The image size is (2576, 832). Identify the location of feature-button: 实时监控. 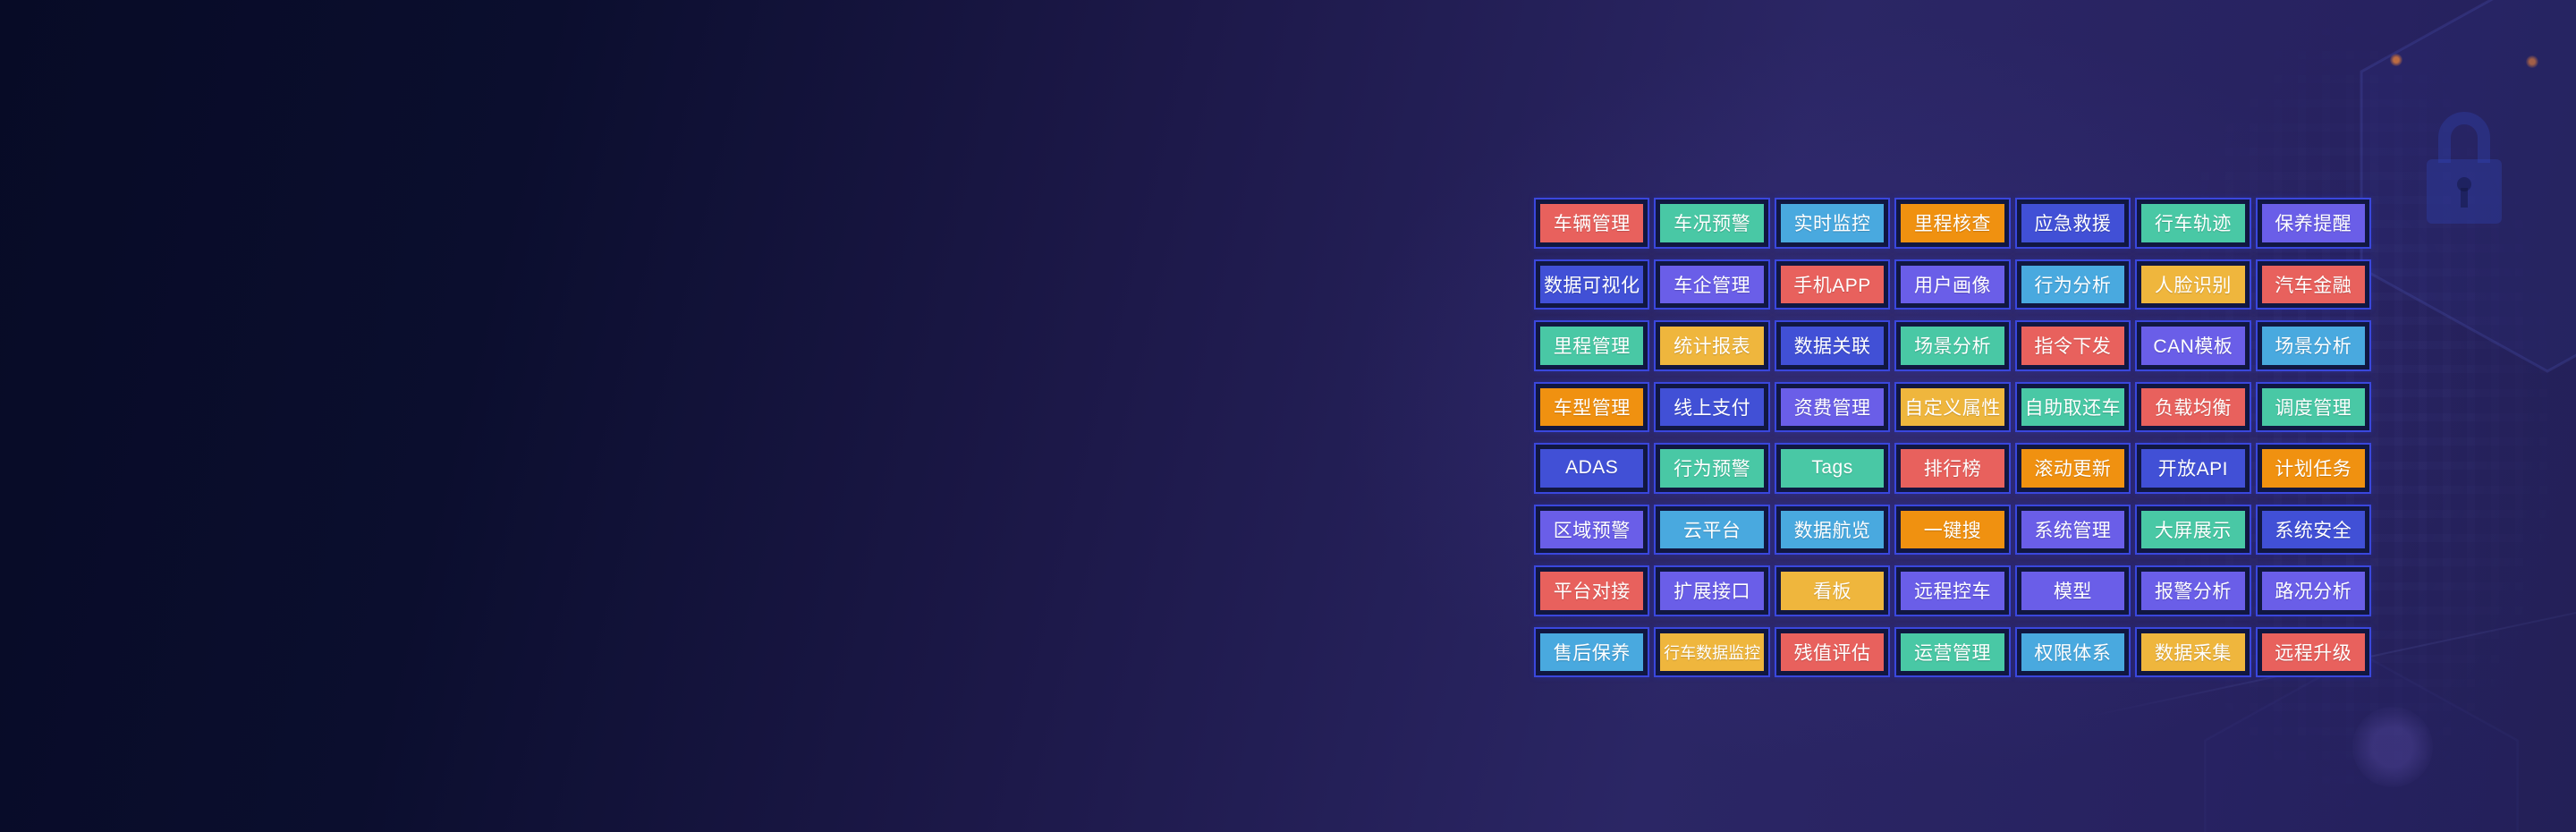
(1832, 223).